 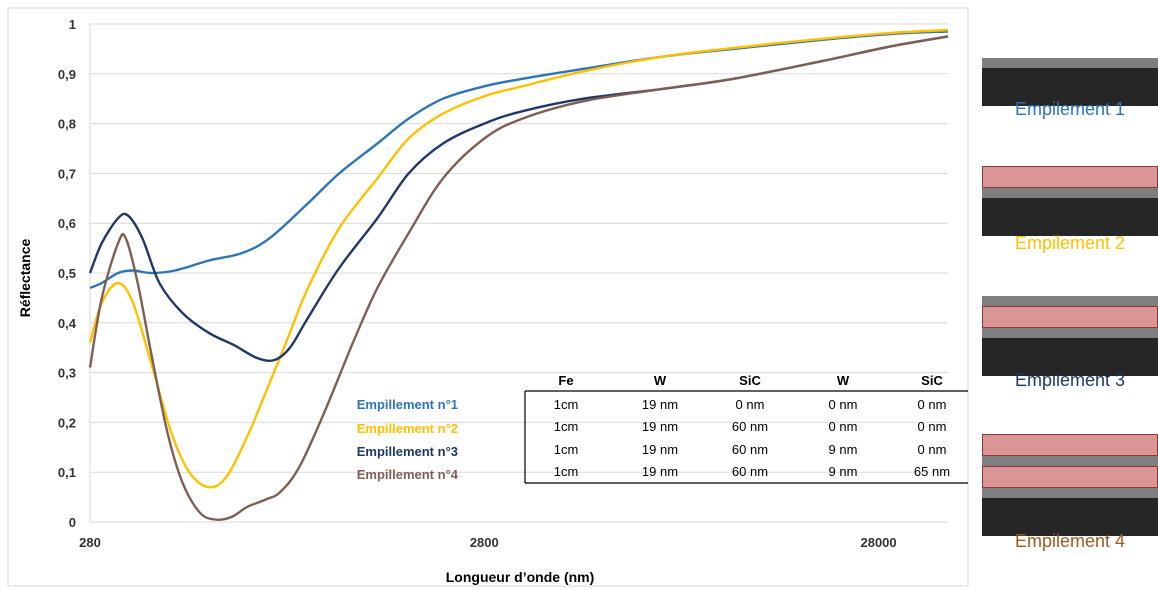 I want to click on x-tick-label: 28000, so click(x=878, y=542).